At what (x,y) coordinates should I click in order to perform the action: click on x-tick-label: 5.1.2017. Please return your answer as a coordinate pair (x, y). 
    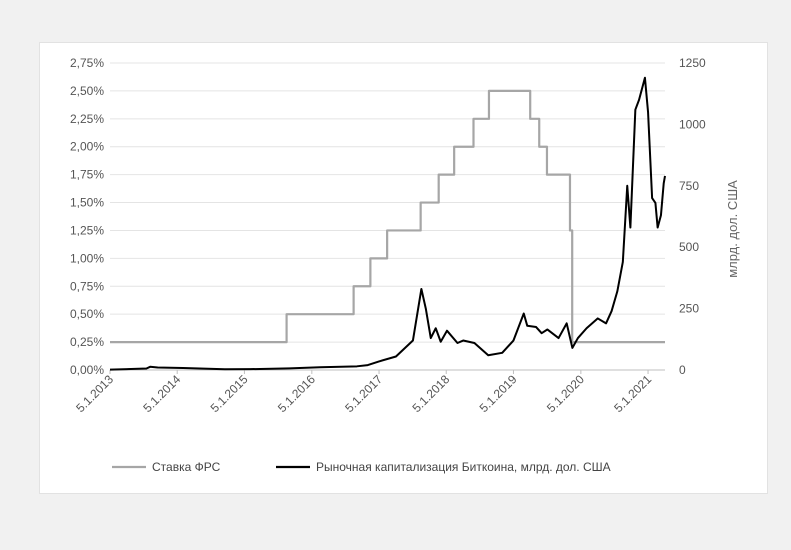
    Looking at the image, I should click on (363, 393).